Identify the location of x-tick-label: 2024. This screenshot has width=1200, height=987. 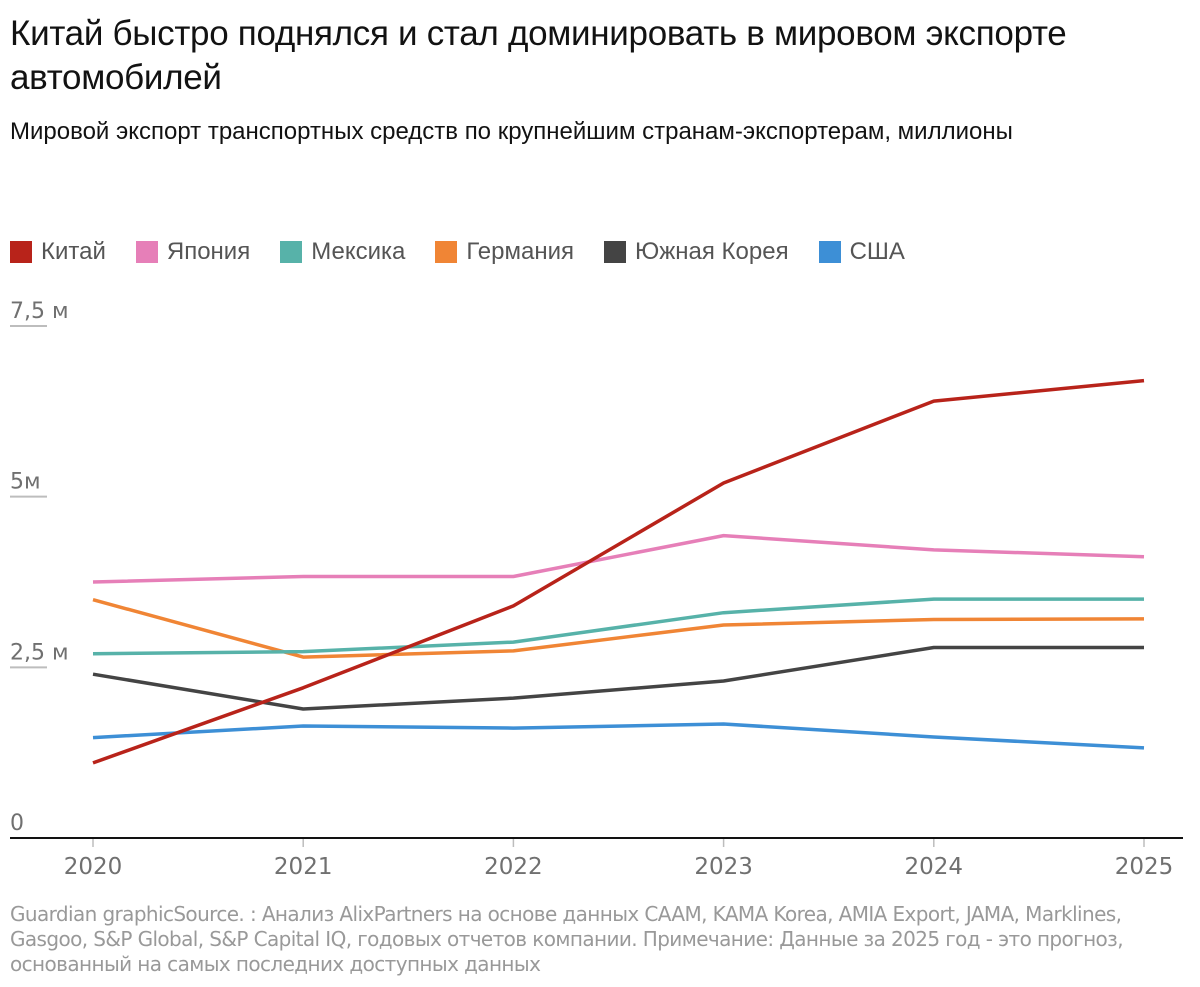
(934, 867).